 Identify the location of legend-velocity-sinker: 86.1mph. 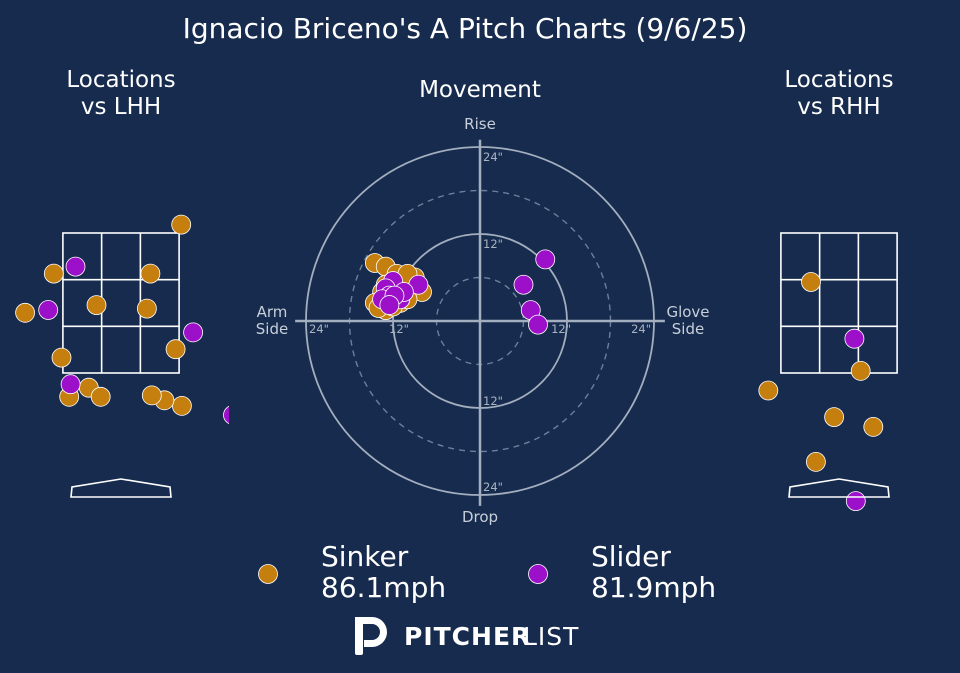
(383, 587).